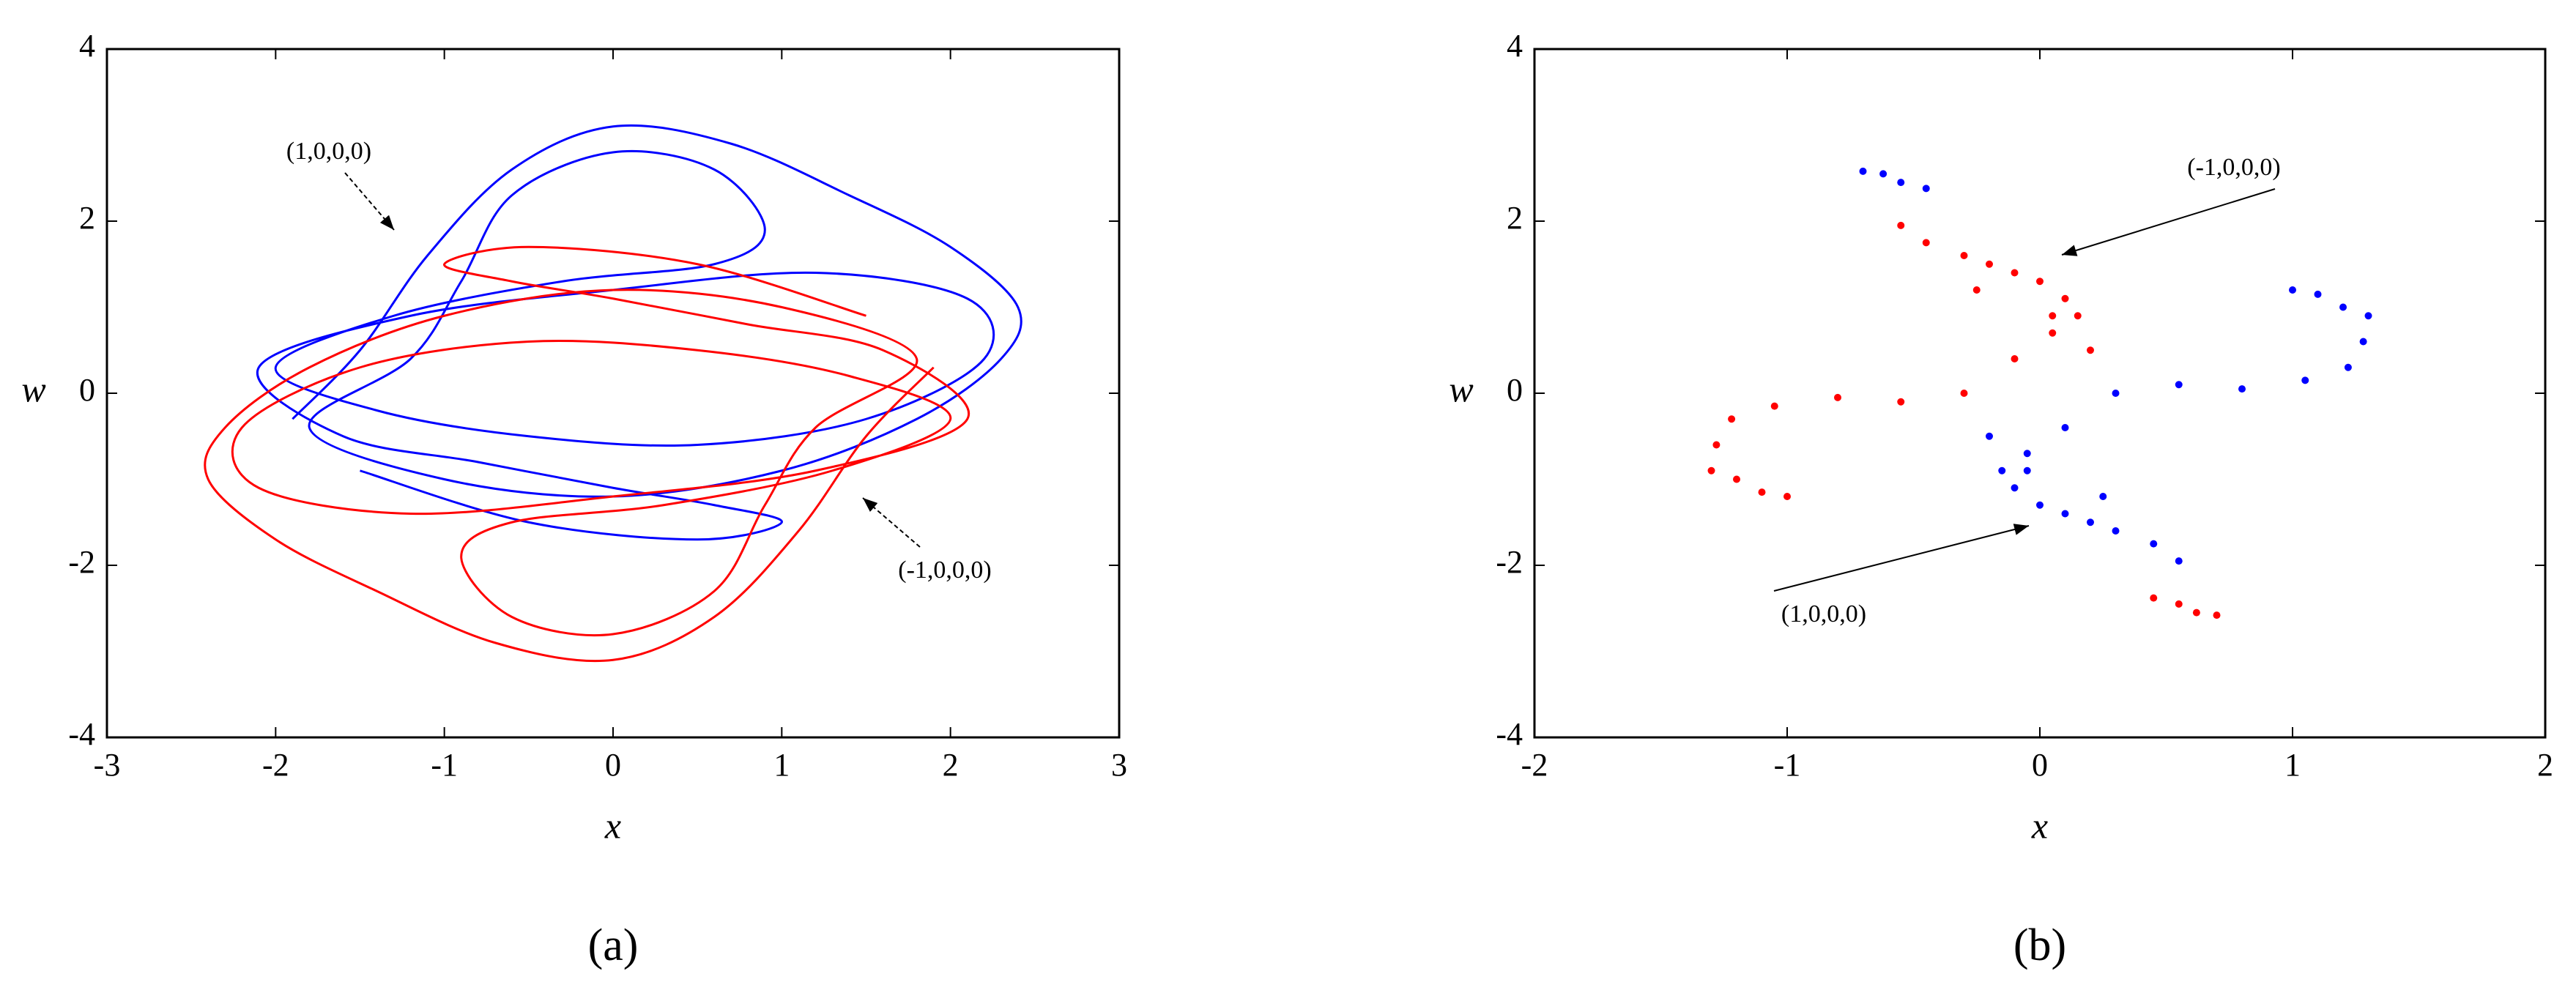 This screenshot has width=2576, height=1001. I want to click on panel-label: (a), so click(613, 945).